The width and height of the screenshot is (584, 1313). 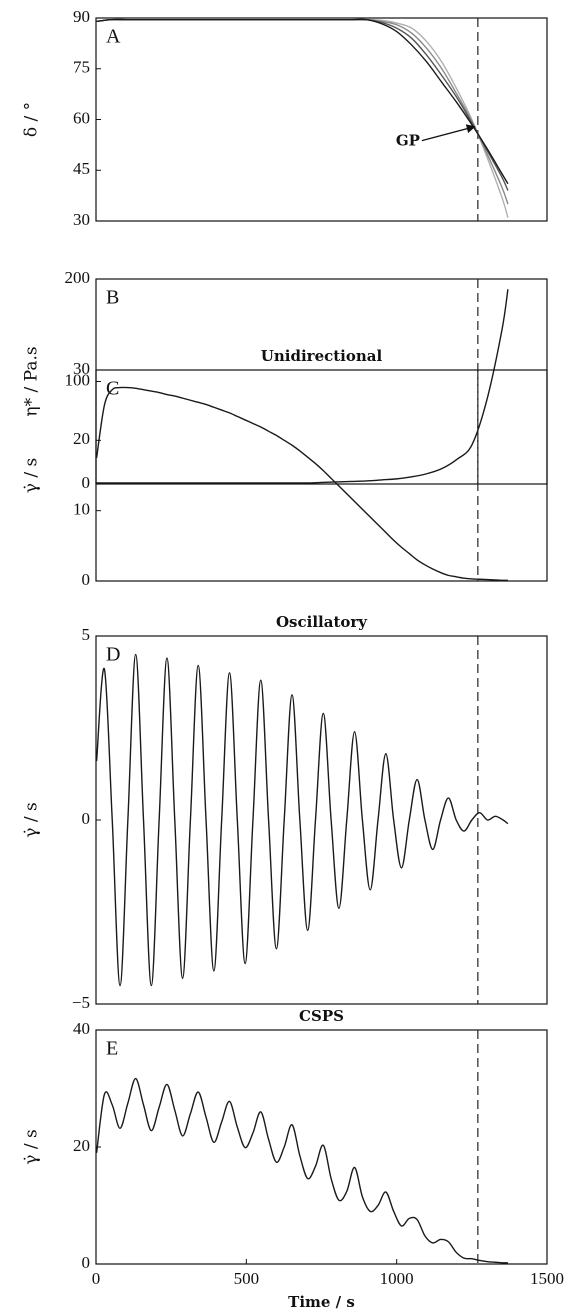 I want to click on y-tick-label: 5, so click(x=86, y=634).